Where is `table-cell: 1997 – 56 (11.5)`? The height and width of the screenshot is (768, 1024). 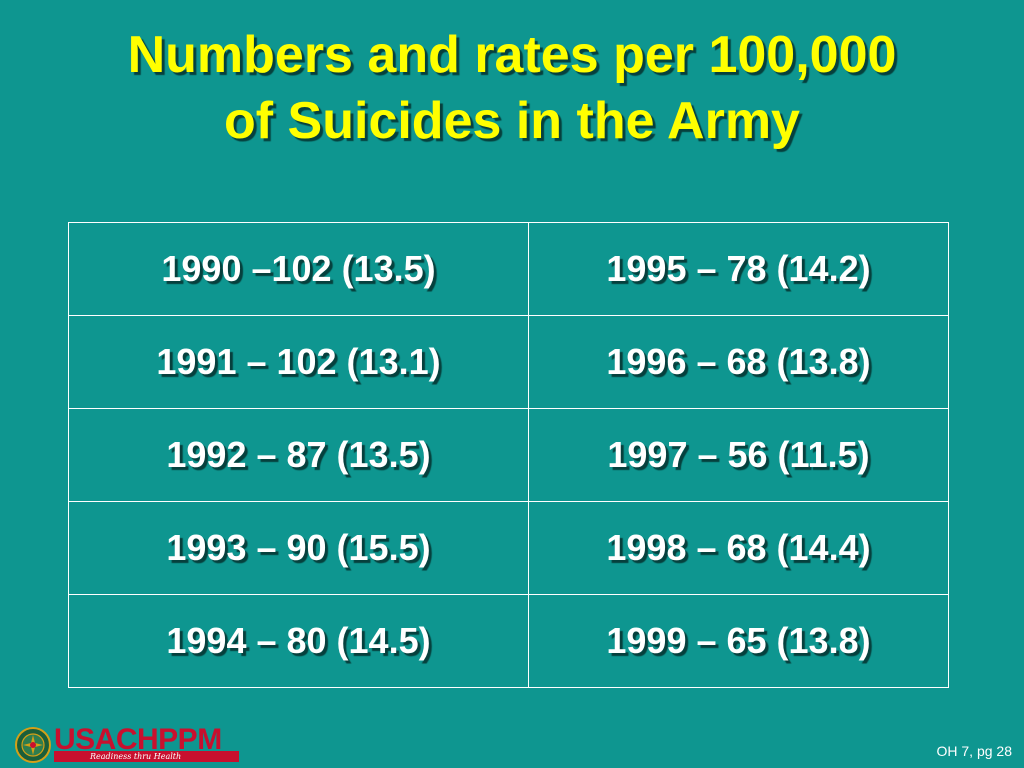
table-cell: 1997 – 56 (11.5) is located at coordinates (738, 455).